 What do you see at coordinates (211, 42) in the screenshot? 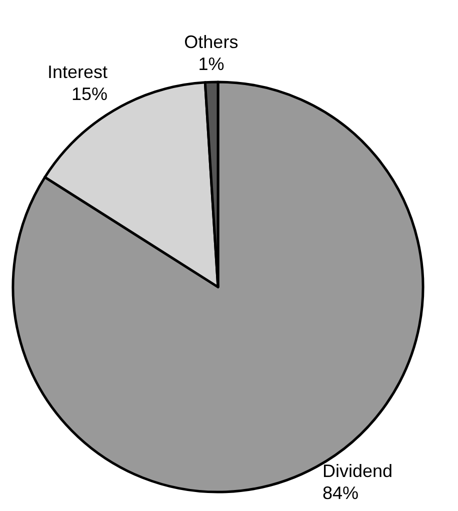
I see `slice-label: Others` at bounding box center [211, 42].